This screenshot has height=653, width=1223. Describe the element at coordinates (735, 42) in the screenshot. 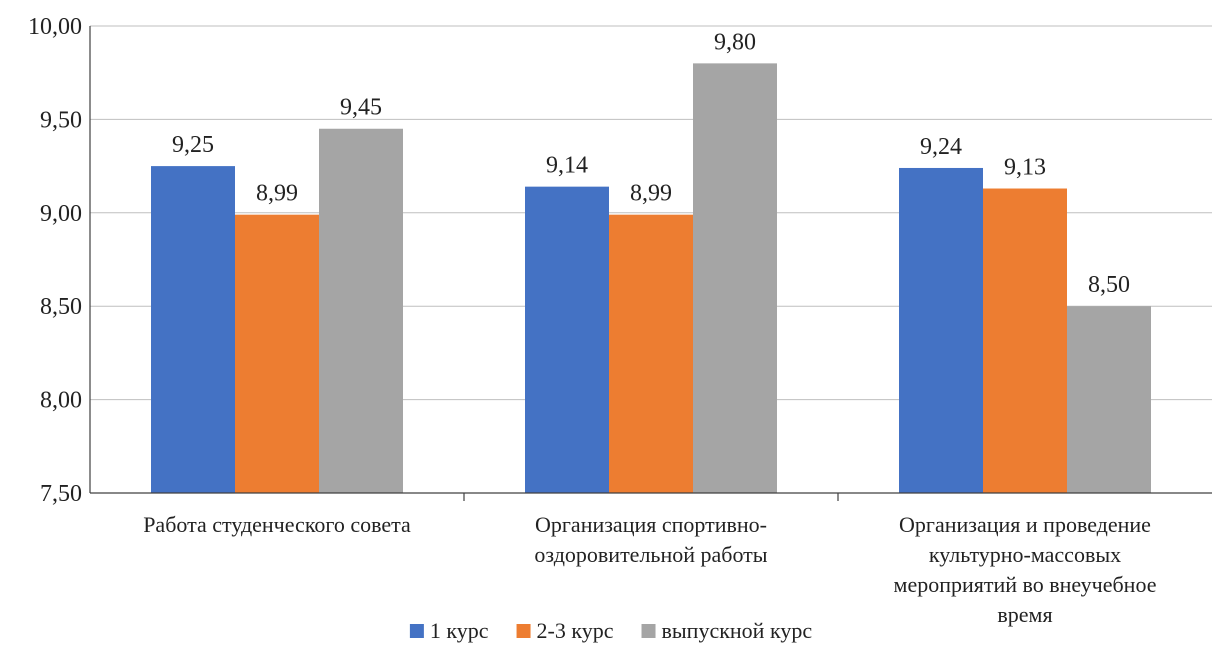

I see `data-label: 9,80` at that location.